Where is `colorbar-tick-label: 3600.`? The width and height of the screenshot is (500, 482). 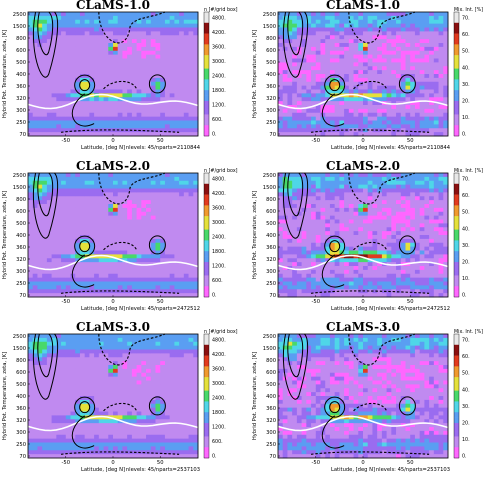
colorbar-tick-label: 3600. is located at coordinates (219, 209).